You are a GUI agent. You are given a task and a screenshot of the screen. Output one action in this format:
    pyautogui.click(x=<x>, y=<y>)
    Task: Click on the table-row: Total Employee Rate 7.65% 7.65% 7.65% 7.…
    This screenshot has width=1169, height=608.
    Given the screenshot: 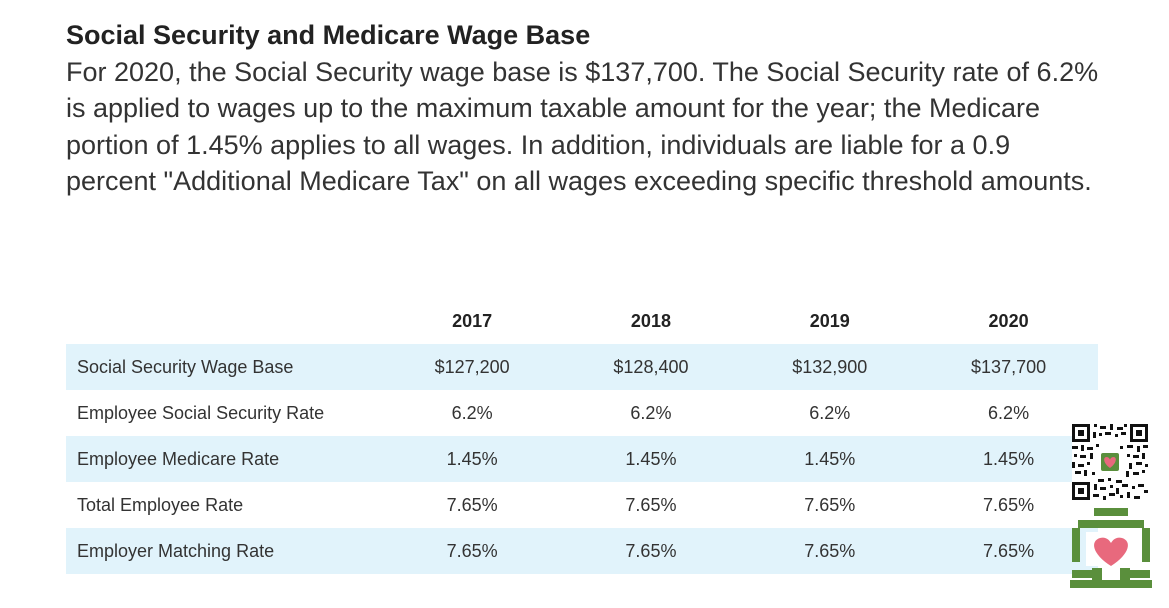 What is the action you would take?
    pyautogui.click(x=582, y=505)
    